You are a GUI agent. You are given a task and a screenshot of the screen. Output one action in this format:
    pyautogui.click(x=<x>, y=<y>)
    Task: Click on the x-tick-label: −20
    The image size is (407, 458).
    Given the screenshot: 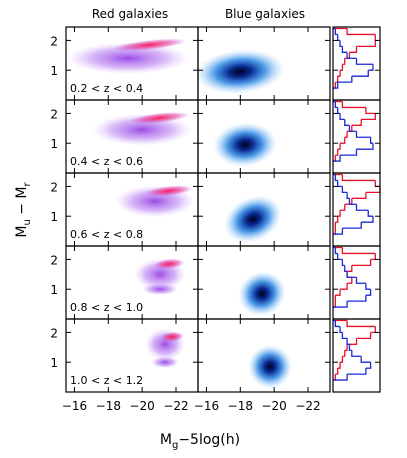 What is the action you would take?
    pyautogui.click(x=273, y=406)
    